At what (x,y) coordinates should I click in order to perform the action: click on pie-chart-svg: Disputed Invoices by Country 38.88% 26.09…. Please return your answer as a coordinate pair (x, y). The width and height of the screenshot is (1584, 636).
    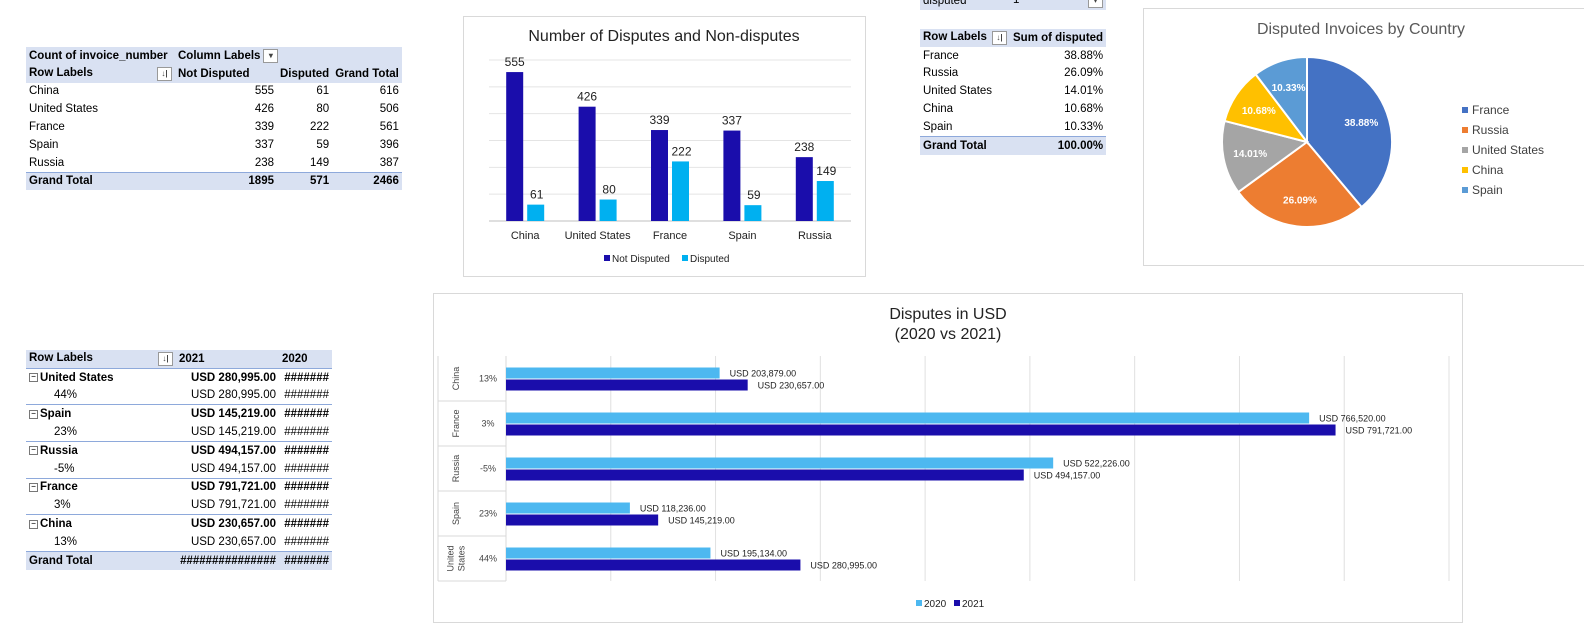
    Looking at the image, I should click on (1382, 124).